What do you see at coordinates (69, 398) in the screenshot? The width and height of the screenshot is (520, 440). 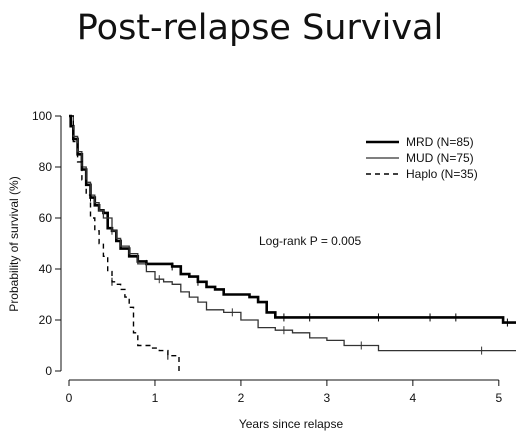 I see `x-tick-label: 0` at bounding box center [69, 398].